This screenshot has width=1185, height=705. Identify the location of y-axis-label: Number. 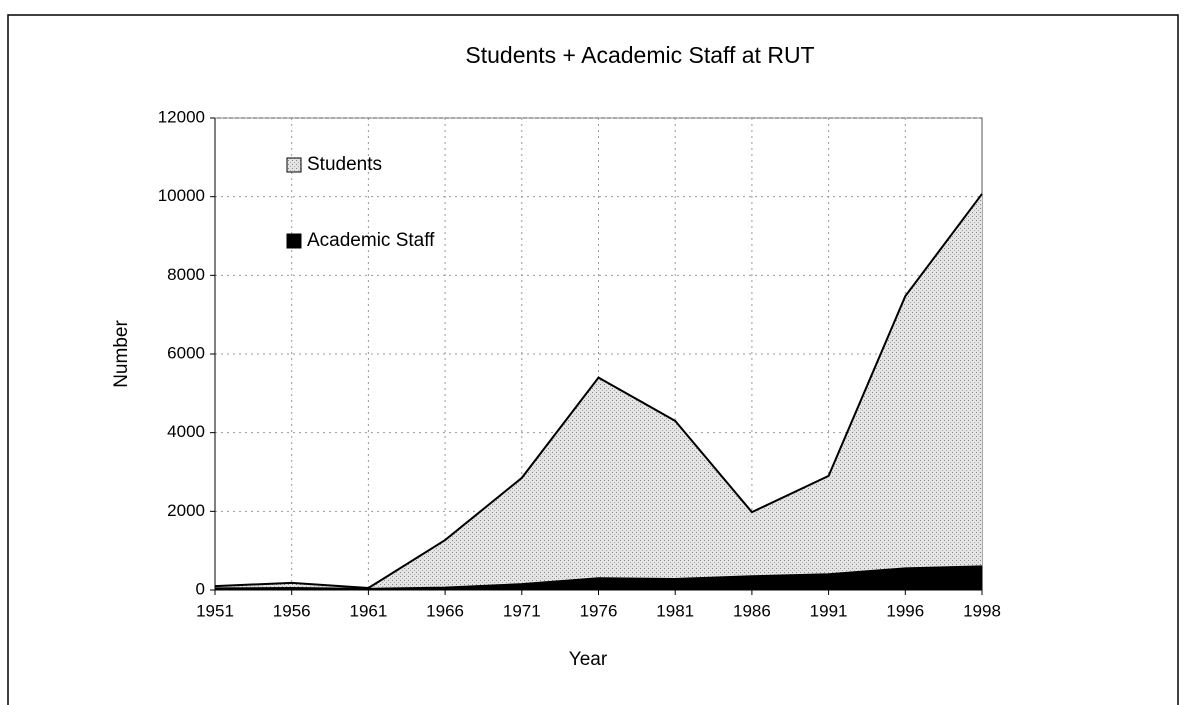
(121, 354).